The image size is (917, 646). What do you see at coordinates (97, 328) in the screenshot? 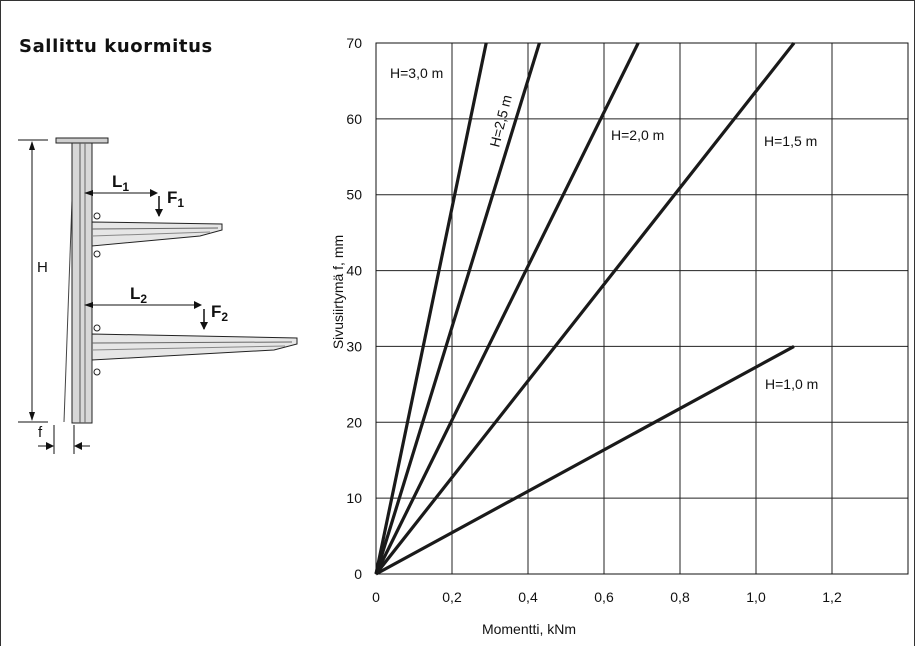
I see `arm-2-bolt-top` at bounding box center [97, 328].